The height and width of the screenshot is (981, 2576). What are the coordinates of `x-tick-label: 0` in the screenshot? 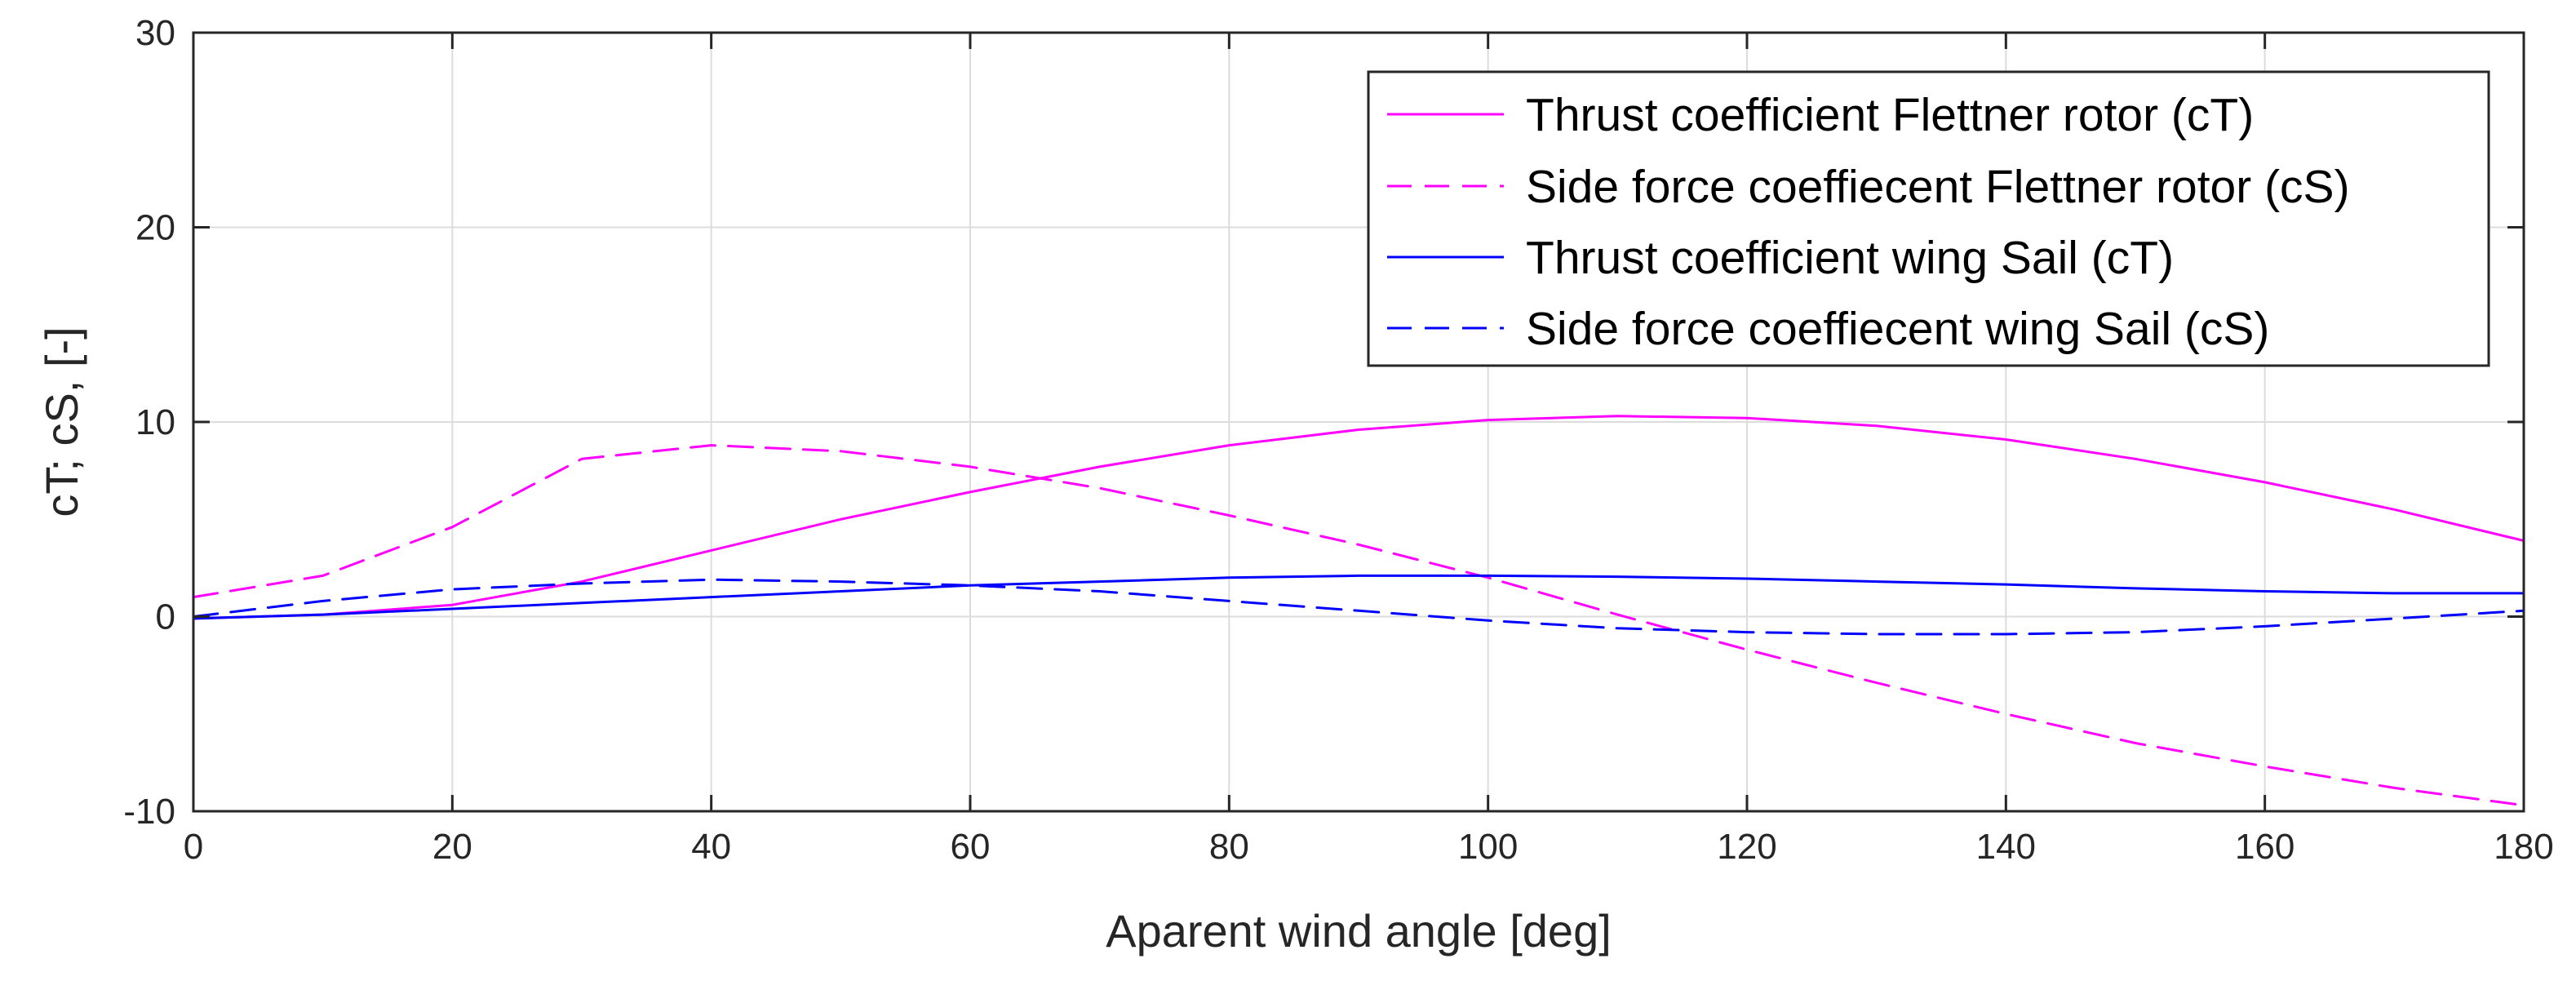 It's located at (193, 847).